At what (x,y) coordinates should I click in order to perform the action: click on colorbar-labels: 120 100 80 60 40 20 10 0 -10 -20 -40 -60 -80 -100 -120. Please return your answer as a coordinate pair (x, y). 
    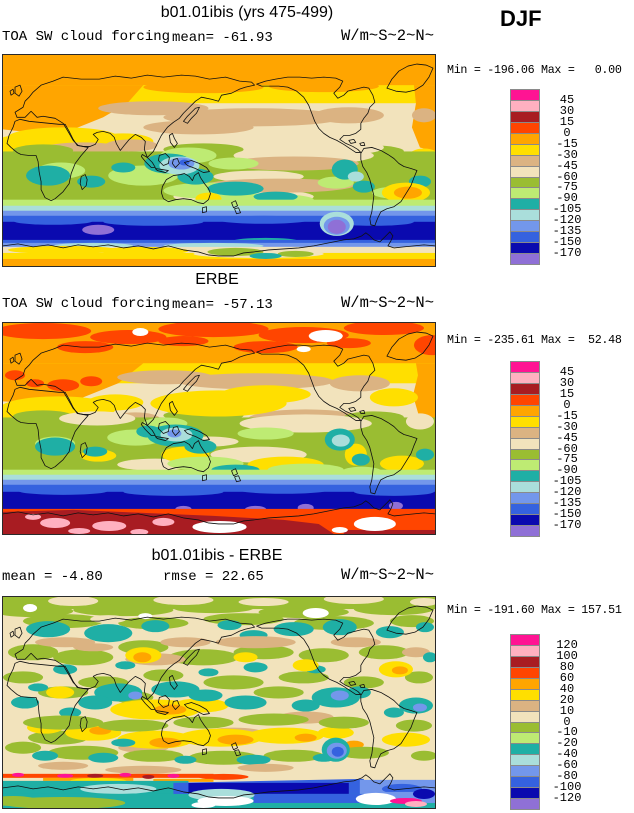
    Looking at the image, I should click on (567, 722).